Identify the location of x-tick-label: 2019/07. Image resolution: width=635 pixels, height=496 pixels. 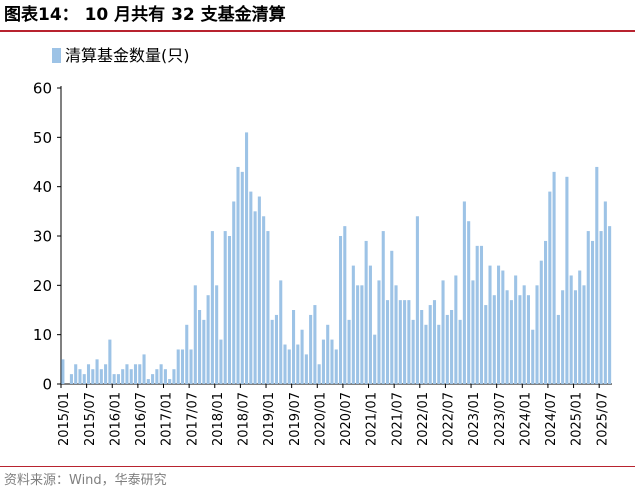
(295, 419).